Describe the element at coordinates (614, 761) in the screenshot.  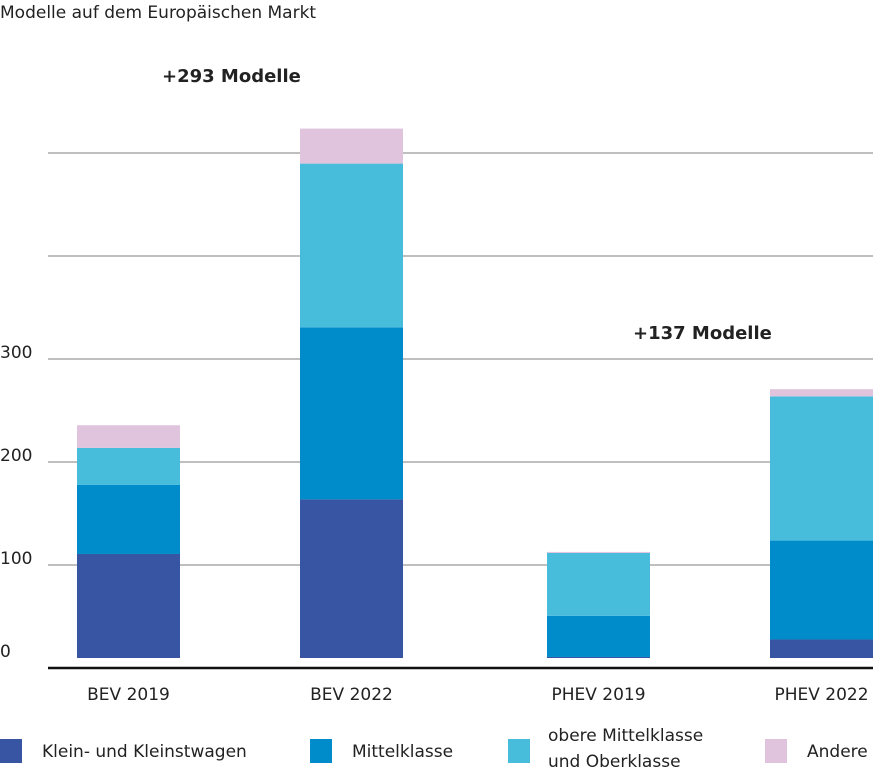
I see `legend-label: und Oberklasse` at that location.